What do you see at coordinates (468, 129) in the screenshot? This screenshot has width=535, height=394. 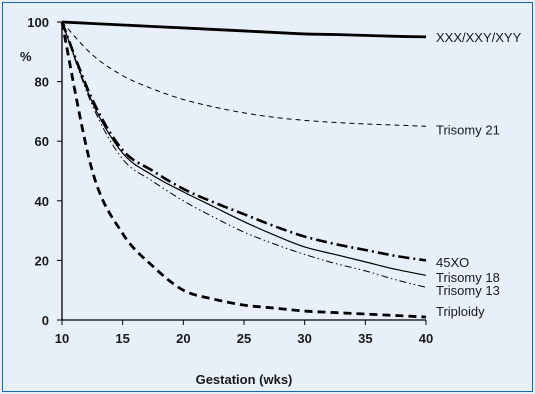 I see `series-label-1: Trisomy 21` at bounding box center [468, 129].